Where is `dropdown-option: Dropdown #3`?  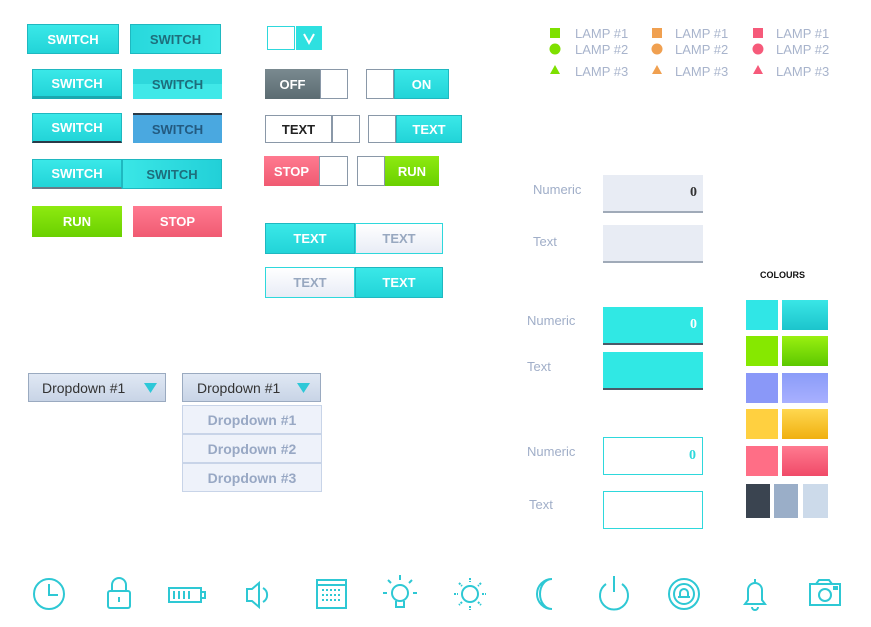 dropdown-option: Dropdown #3 is located at coordinates (252, 477).